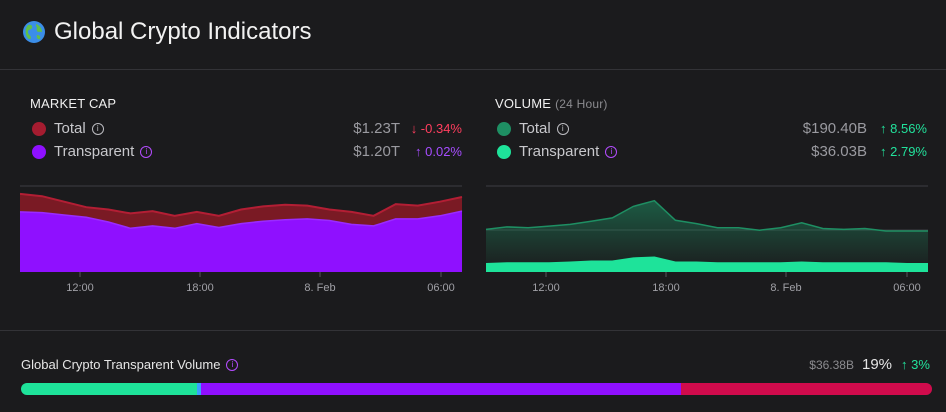  Describe the element at coordinates (834, 128) in the screenshot. I see `volume-total-value: $190.40B` at that location.